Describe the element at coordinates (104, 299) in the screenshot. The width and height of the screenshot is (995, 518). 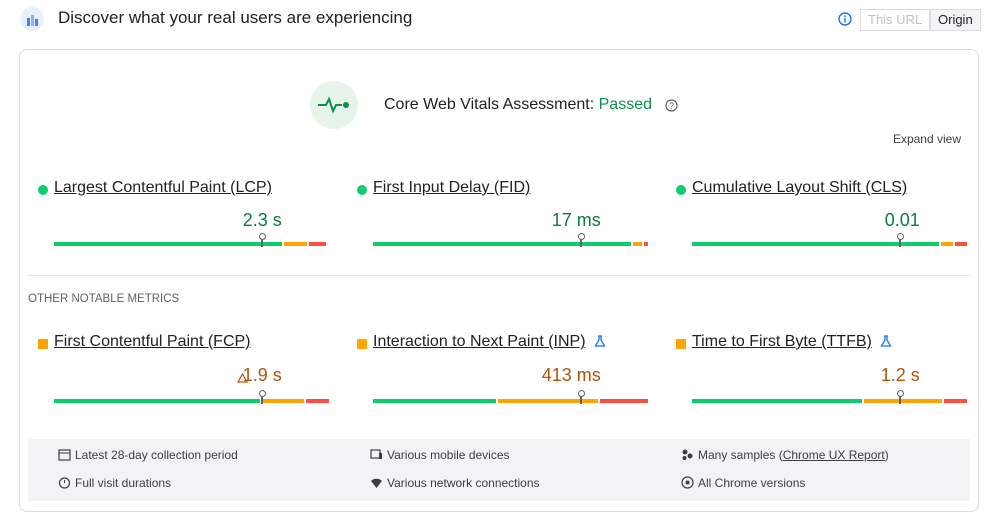
I see `section-heading: OTHER NOTABLE METRICS` at that location.